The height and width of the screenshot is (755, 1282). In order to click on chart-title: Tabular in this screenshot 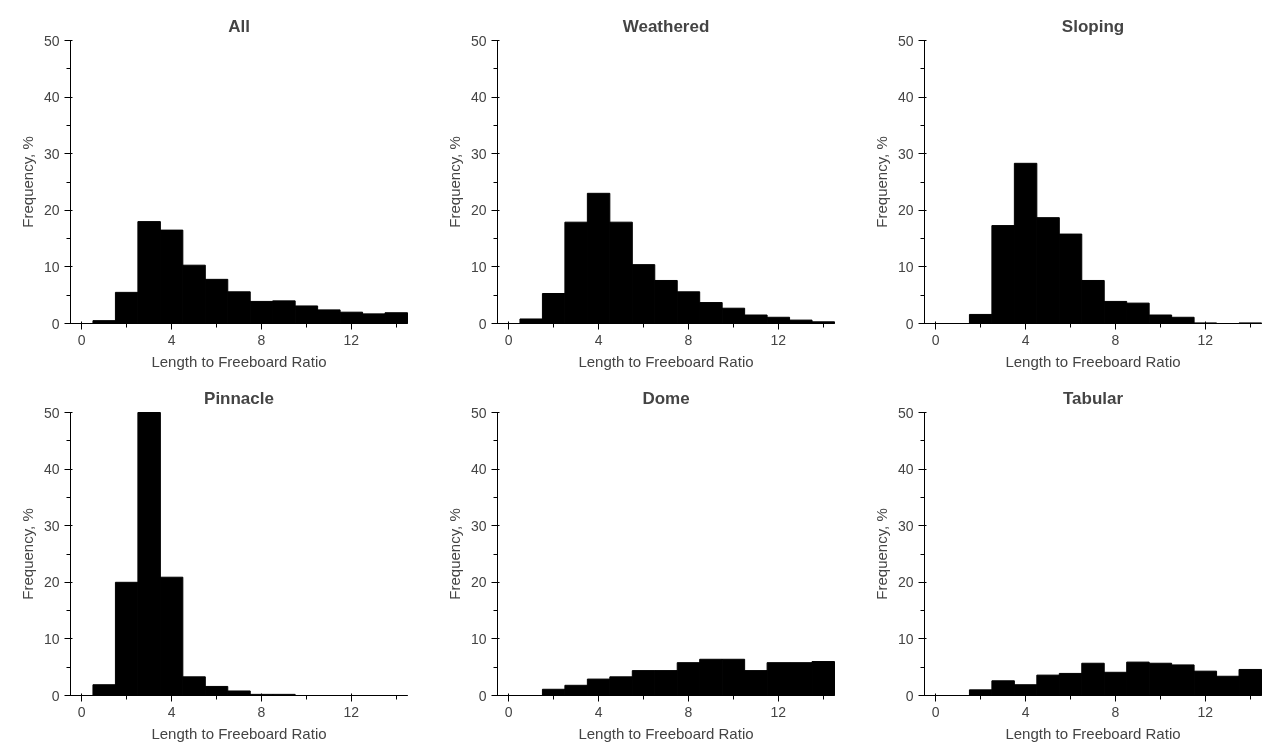, I will do `click(1093, 398)`.